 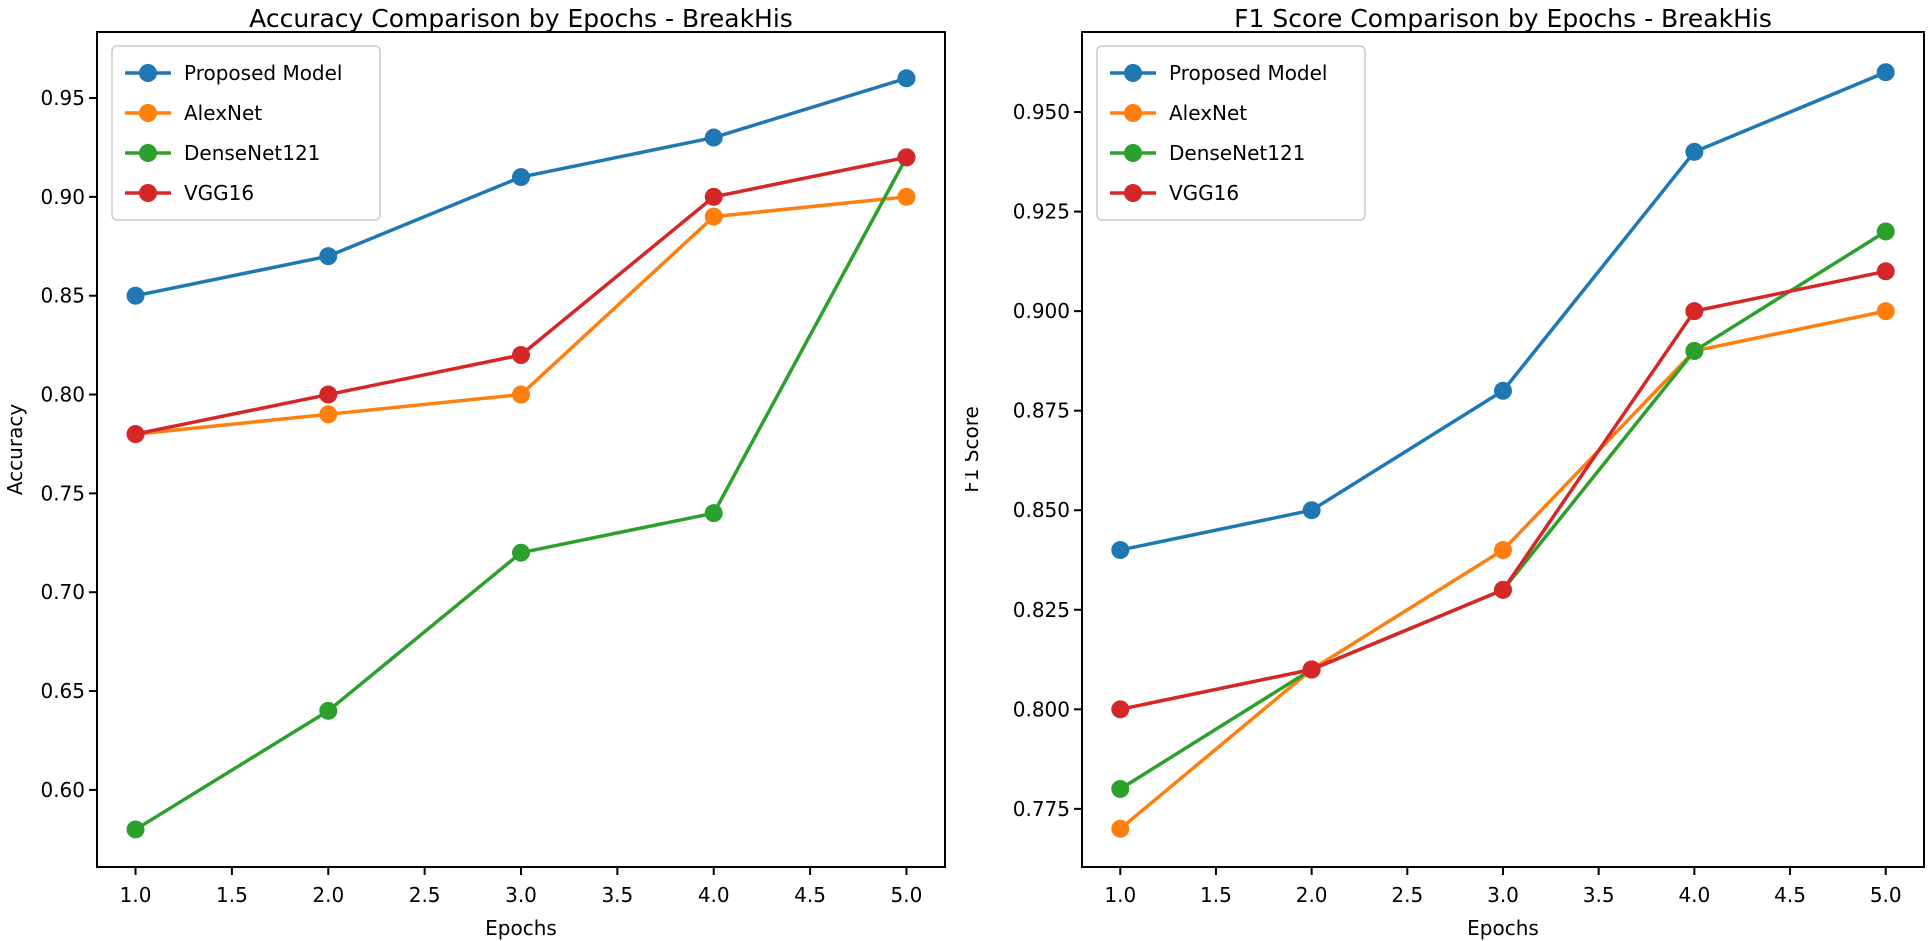 What do you see at coordinates (1503, 18) in the screenshot?
I see `chart-title: F1 Score Comparison by Epochs - BreakHis` at bounding box center [1503, 18].